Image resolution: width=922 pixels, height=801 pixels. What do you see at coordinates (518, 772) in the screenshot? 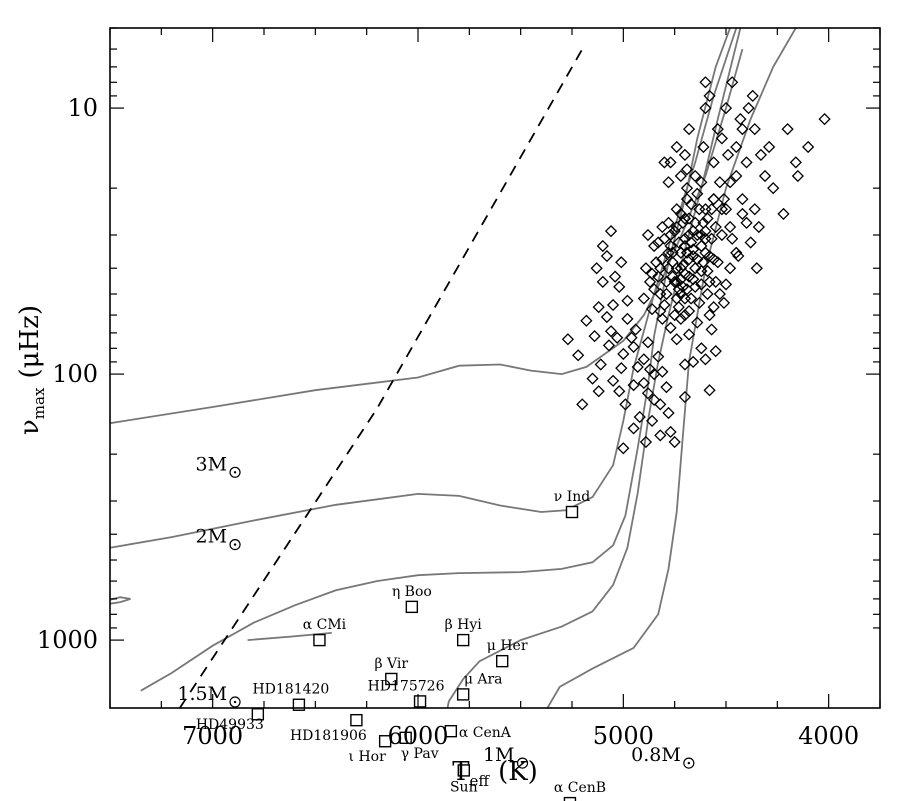
I see `x-axis-unit: (K)` at bounding box center [518, 772].